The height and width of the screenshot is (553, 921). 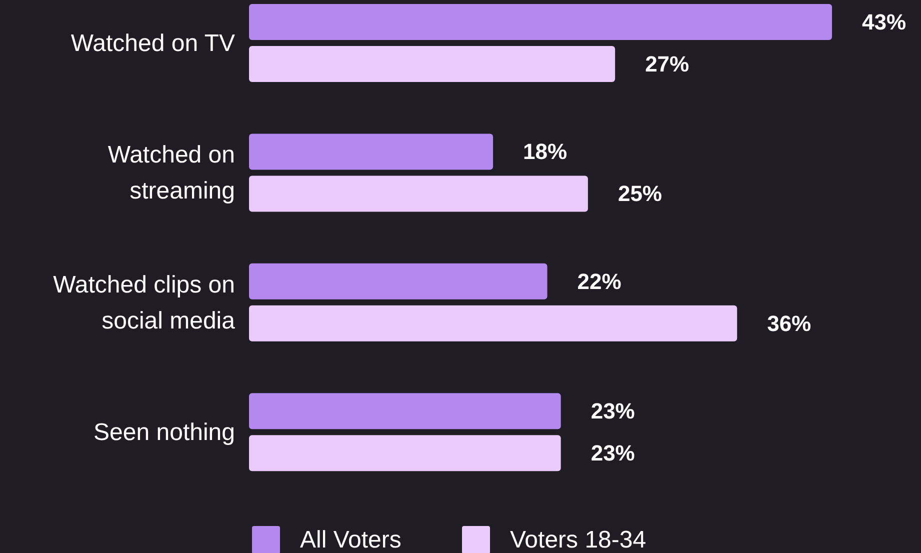 What do you see at coordinates (578, 539) in the screenshot?
I see `legend-label: Voters 18-34` at bounding box center [578, 539].